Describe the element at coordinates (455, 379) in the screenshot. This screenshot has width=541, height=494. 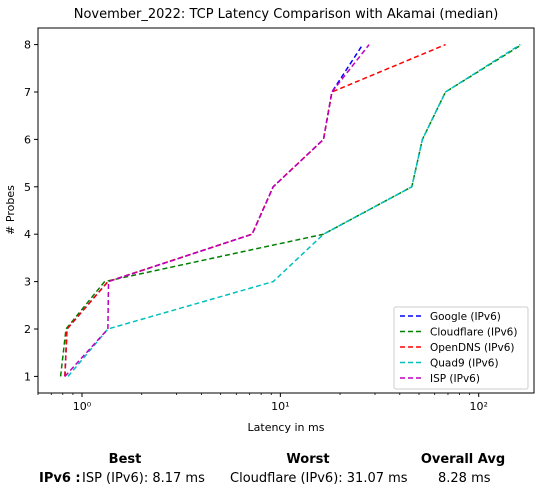
I see `legend-label-5: ISP (IPv6)` at that location.